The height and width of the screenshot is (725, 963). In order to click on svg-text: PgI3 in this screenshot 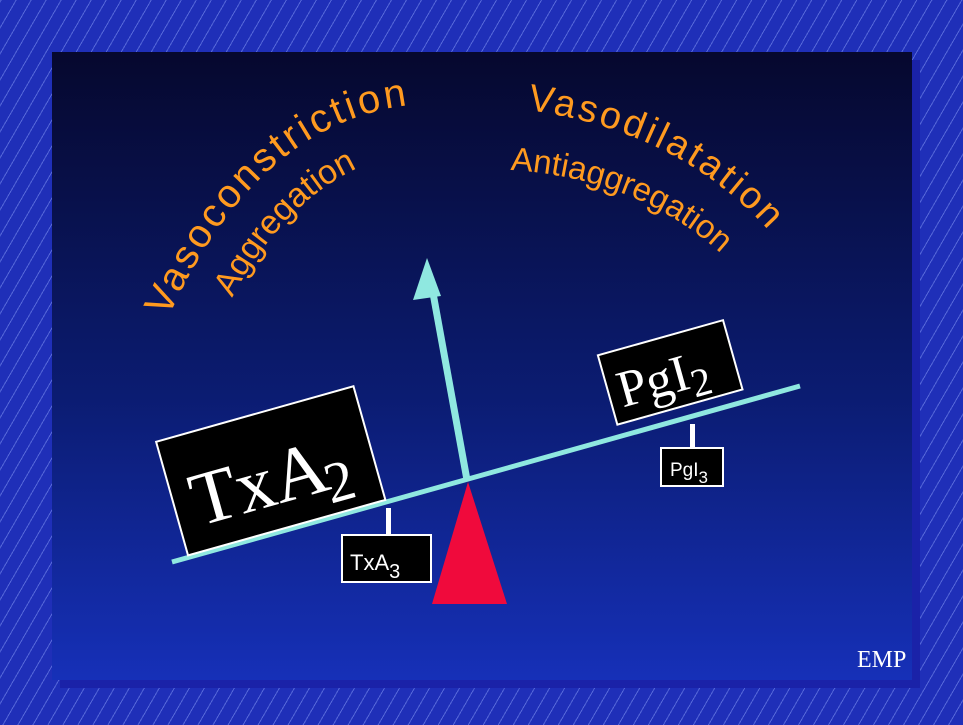, I will do `click(689, 473)`.